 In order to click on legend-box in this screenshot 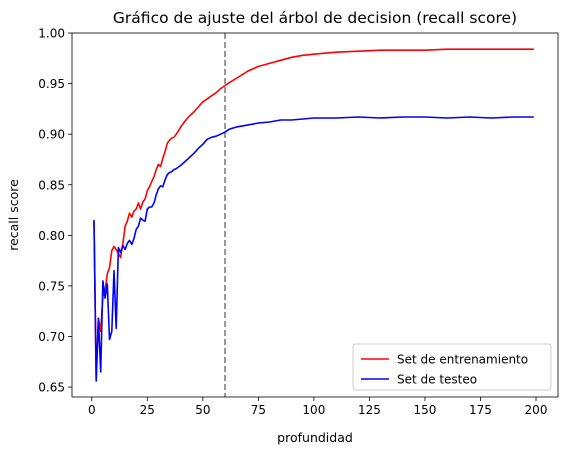, I will do `click(452, 367)`.